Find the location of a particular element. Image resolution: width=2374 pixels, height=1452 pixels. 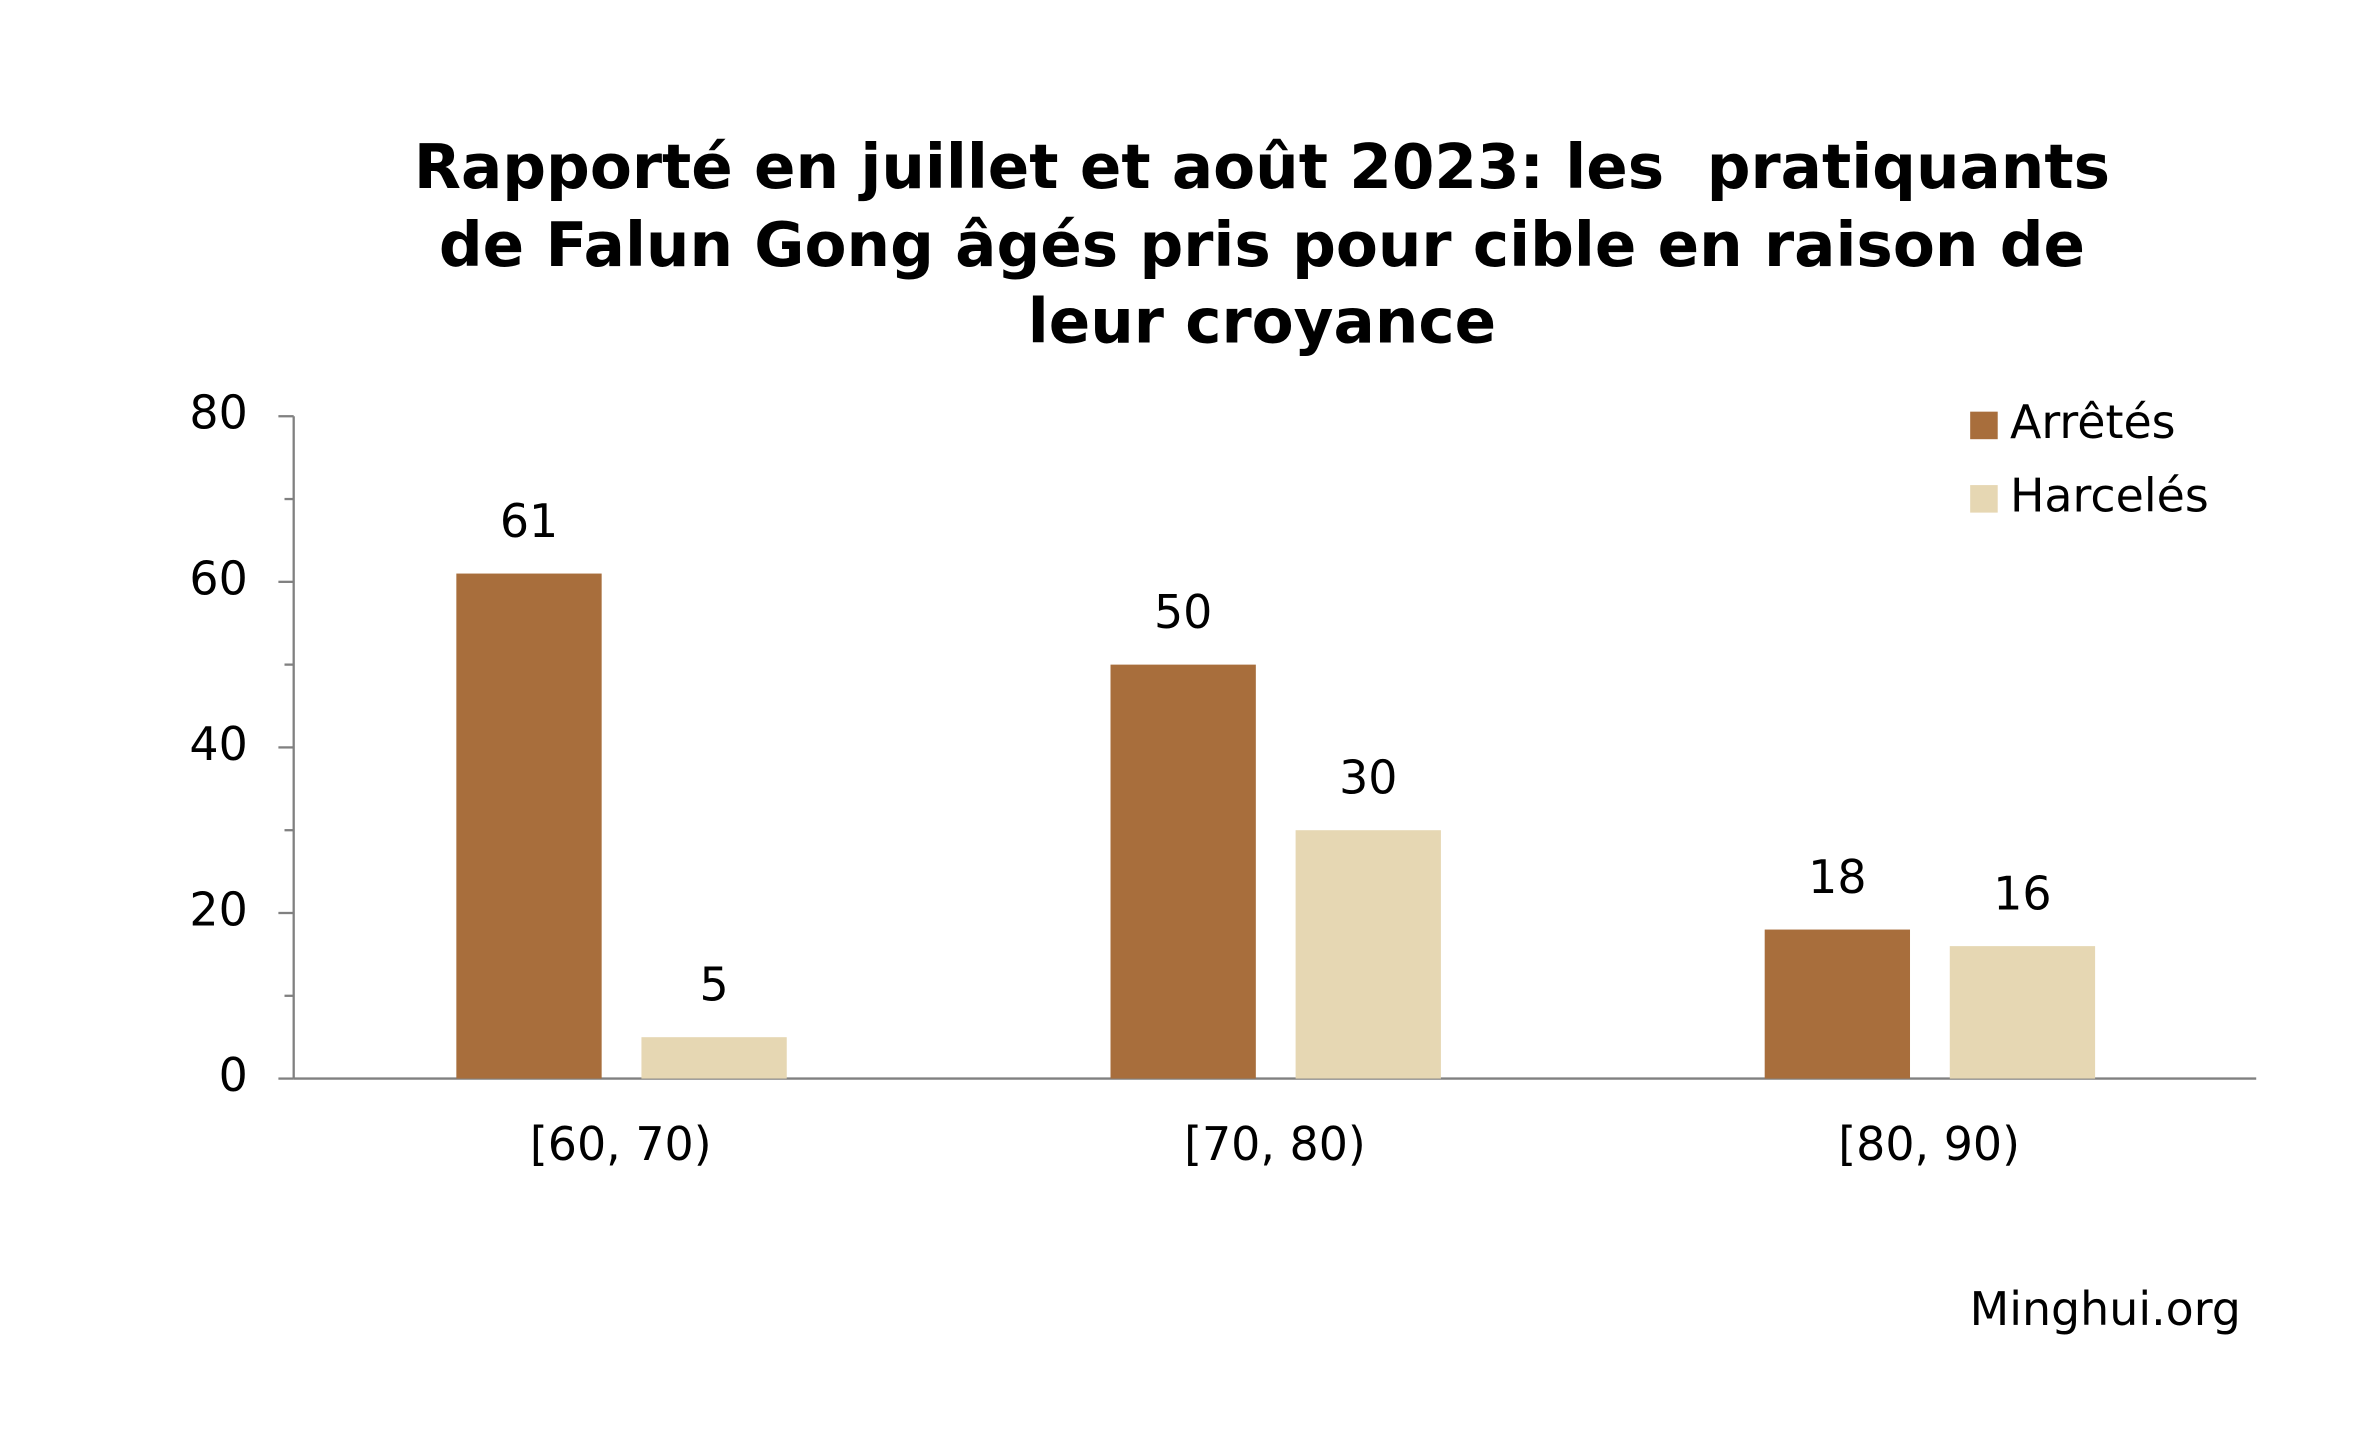

source: Minghui.org is located at coordinates (2105, 1309).